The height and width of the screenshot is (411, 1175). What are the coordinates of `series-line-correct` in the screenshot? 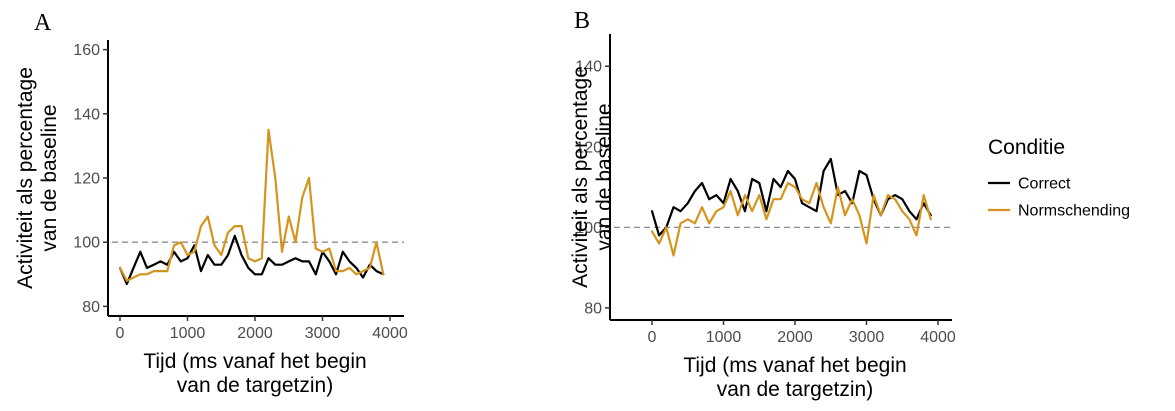 It's located at (251, 259).